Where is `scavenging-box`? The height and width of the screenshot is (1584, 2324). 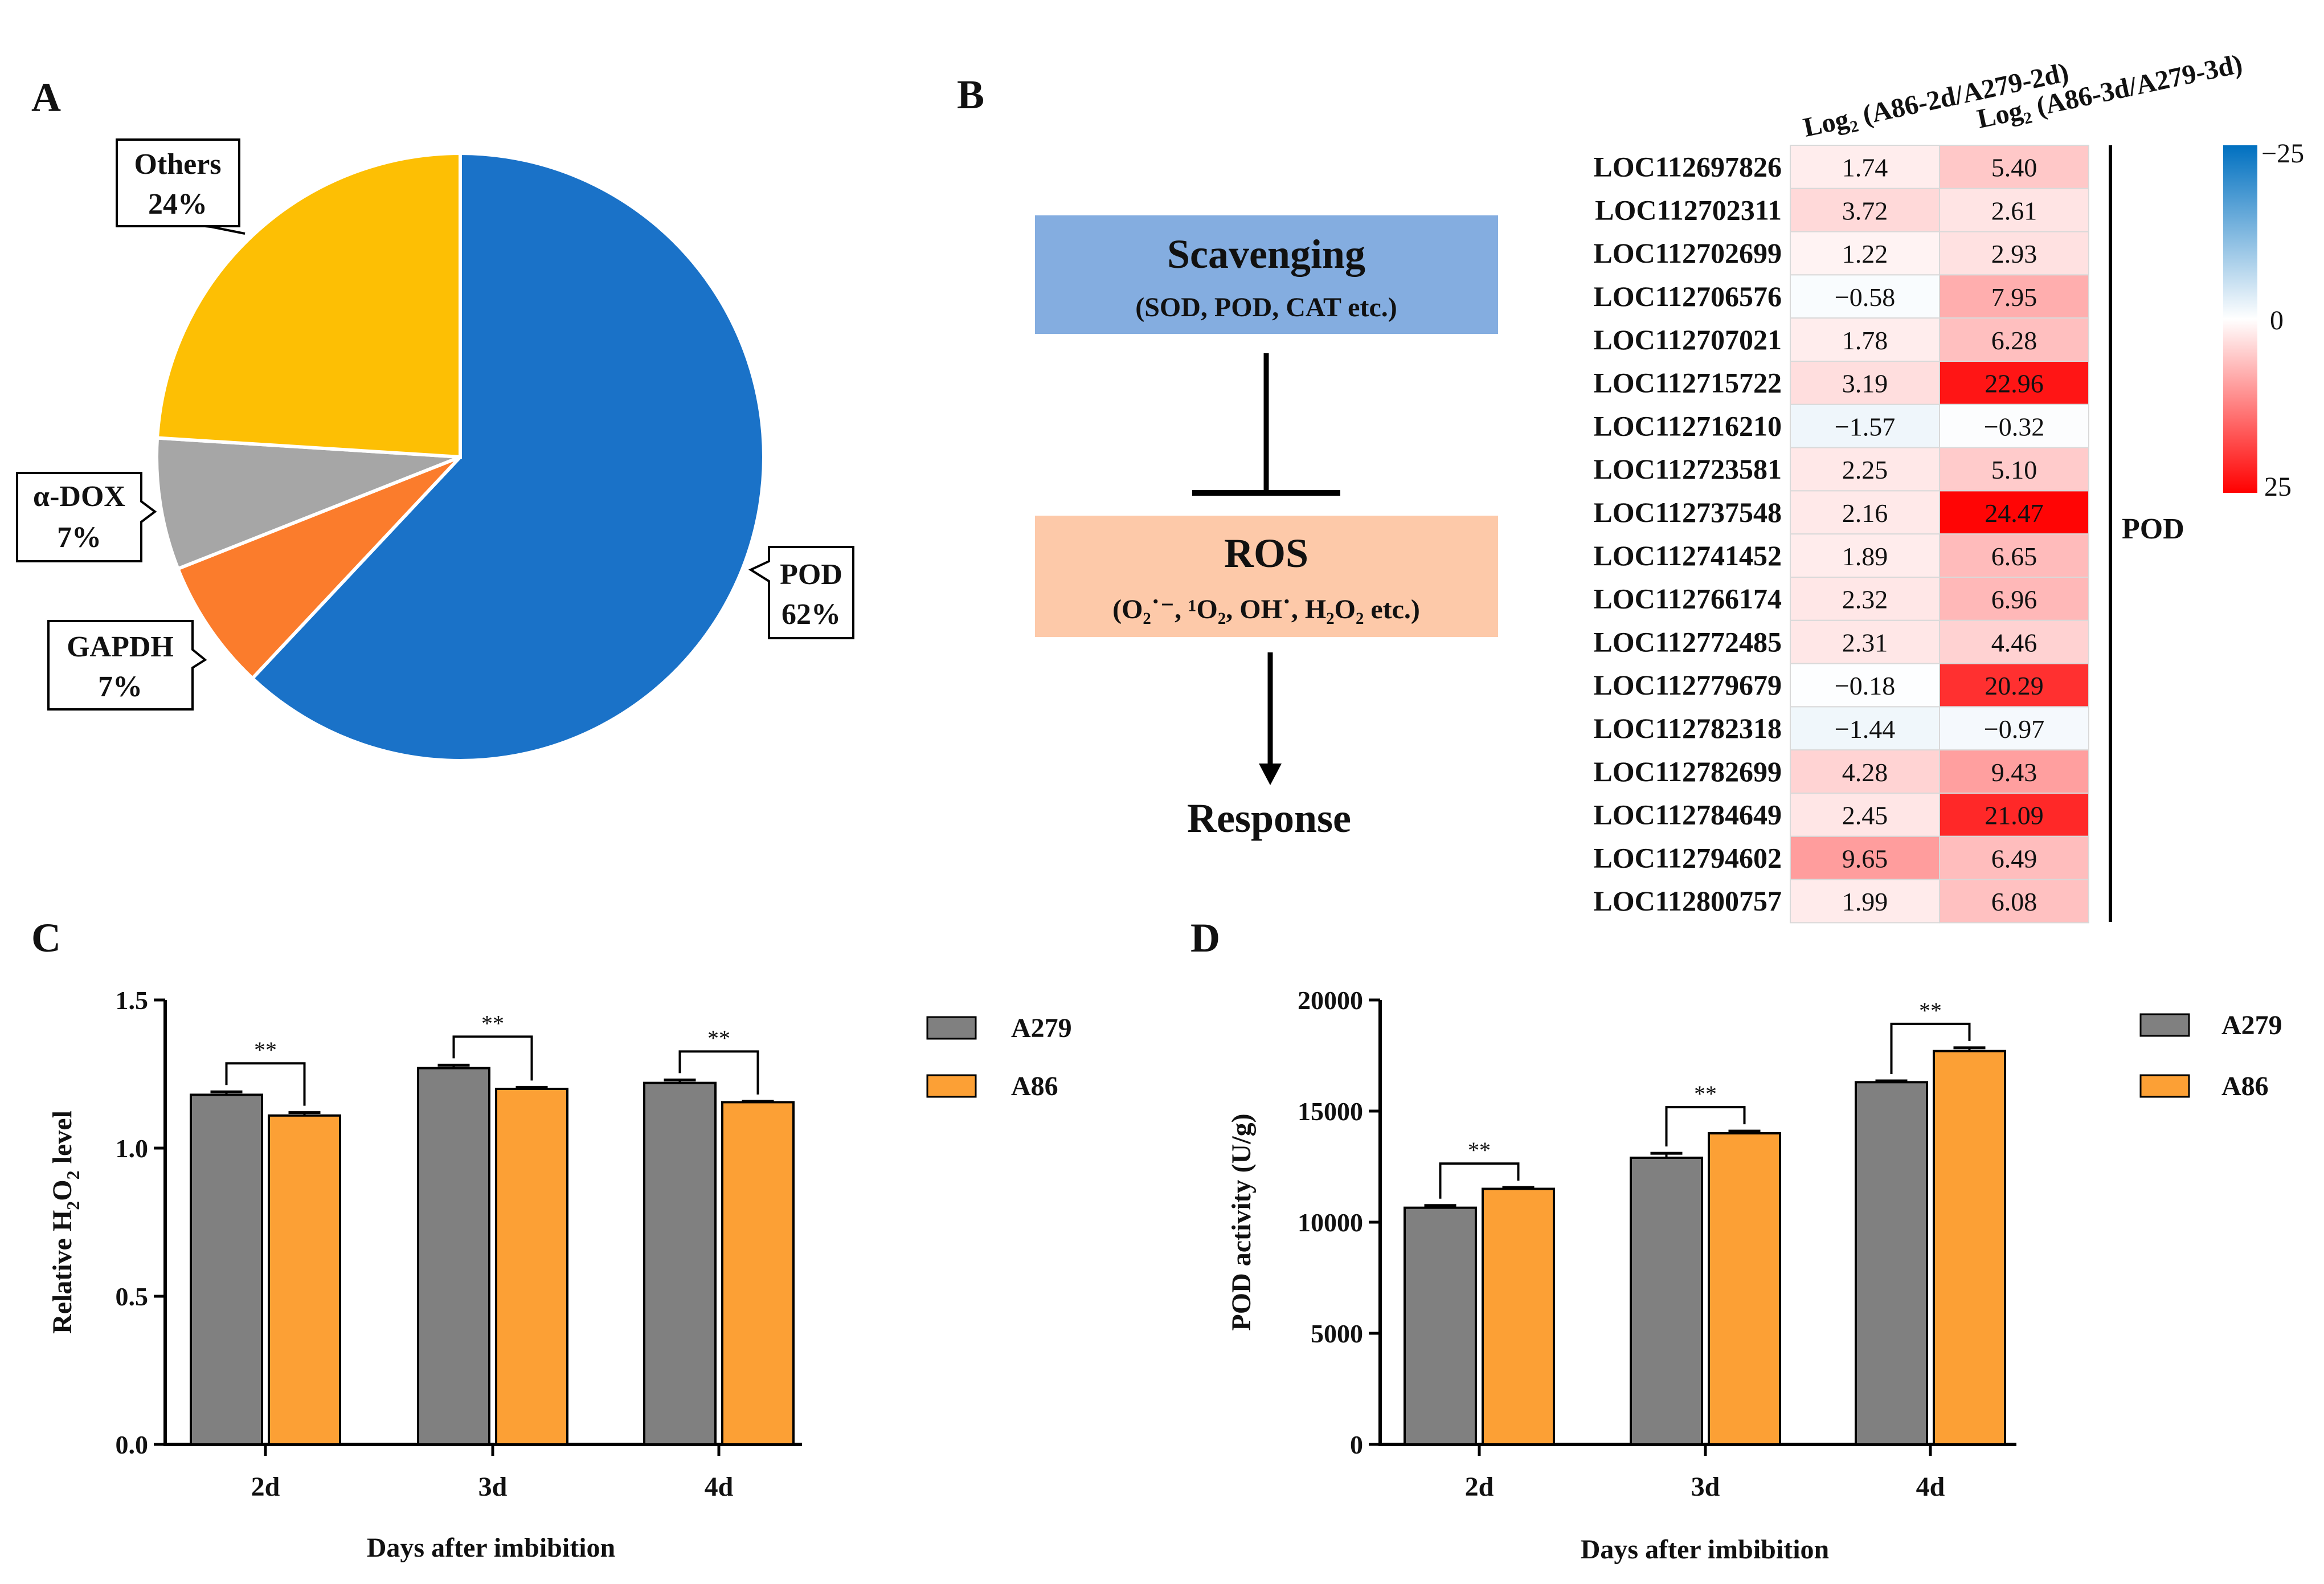
scavenging-box is located at coordinates (1266, 274).